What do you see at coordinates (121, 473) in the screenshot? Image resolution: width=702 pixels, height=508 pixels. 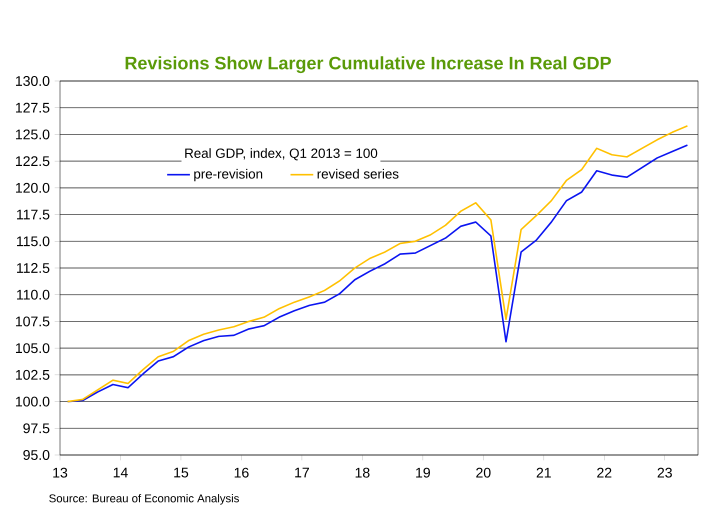 I see `x-tick-label: 14` at bounding box center [121, 473].